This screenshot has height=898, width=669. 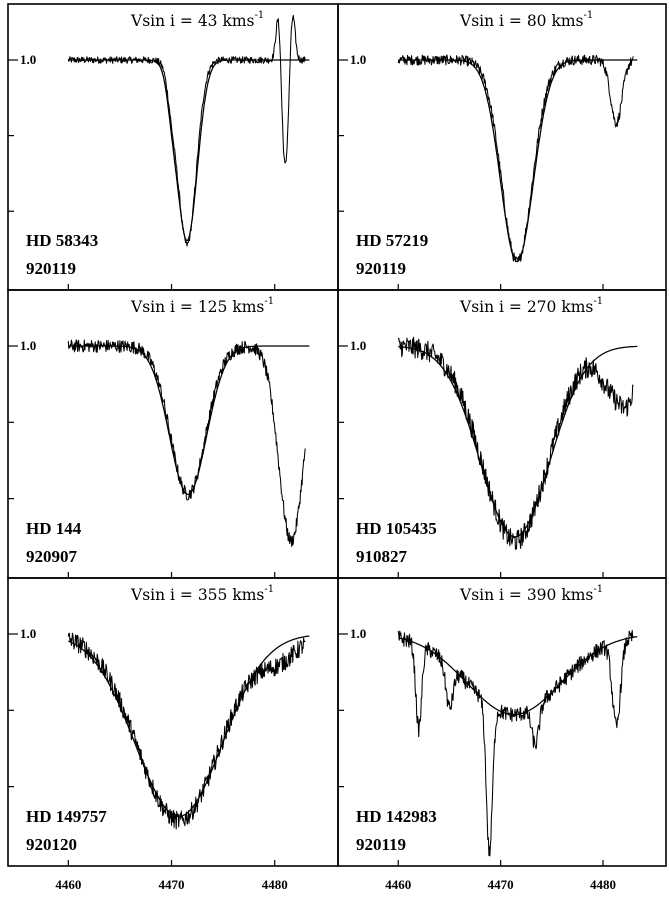 I want to click on observation-date: 920120, so click(x=51, y=844).